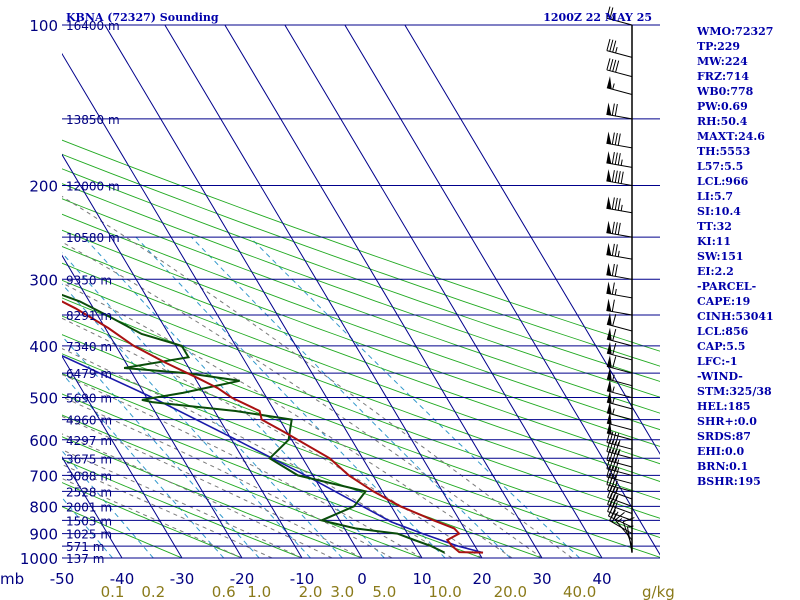 The image size is (800, 600). I want to click on height-label: 6479 m, so click(89, 374).